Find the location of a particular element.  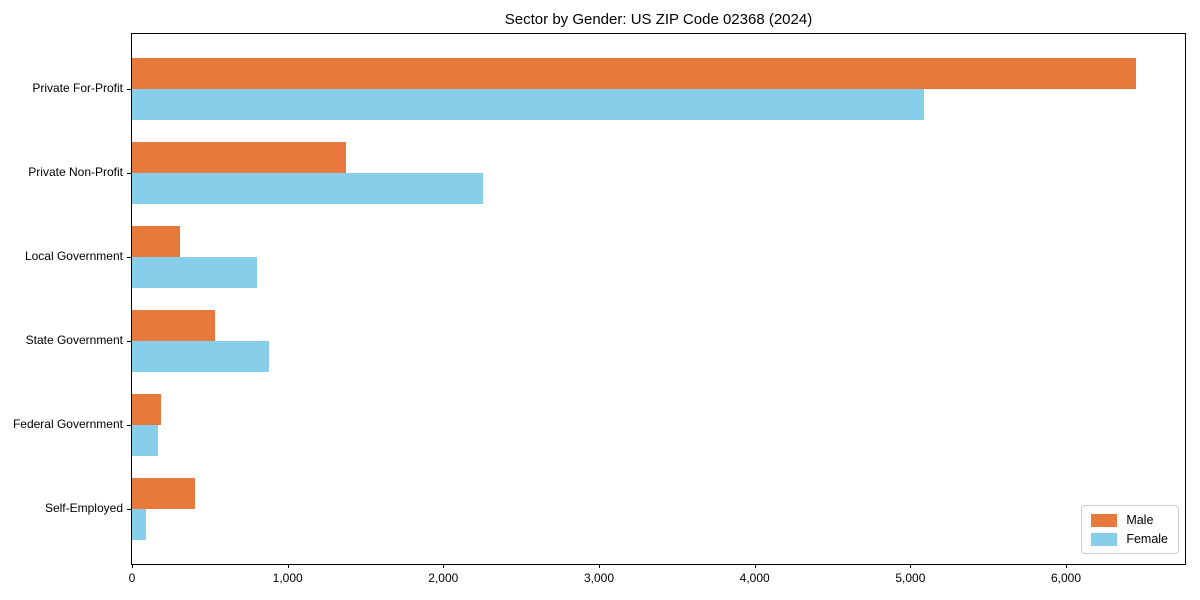

bar-male-self-employed is located at coordinates (163, 493).